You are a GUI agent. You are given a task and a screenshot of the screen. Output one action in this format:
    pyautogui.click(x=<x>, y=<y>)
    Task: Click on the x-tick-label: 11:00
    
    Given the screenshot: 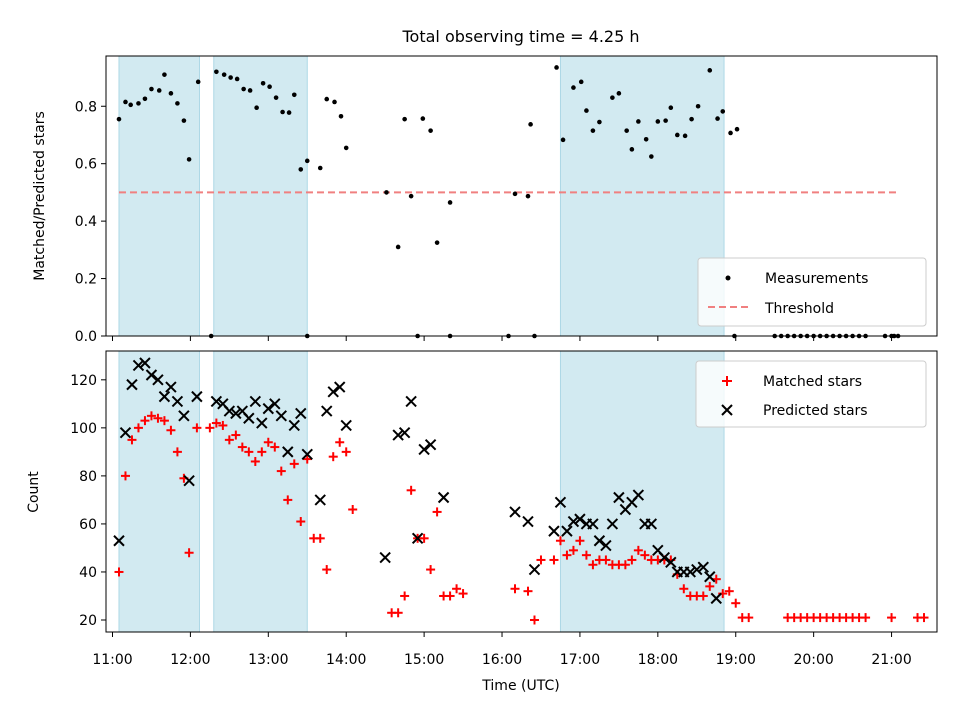 What is the action you would take?
    pyautogui.click(x=112, y=660)
    